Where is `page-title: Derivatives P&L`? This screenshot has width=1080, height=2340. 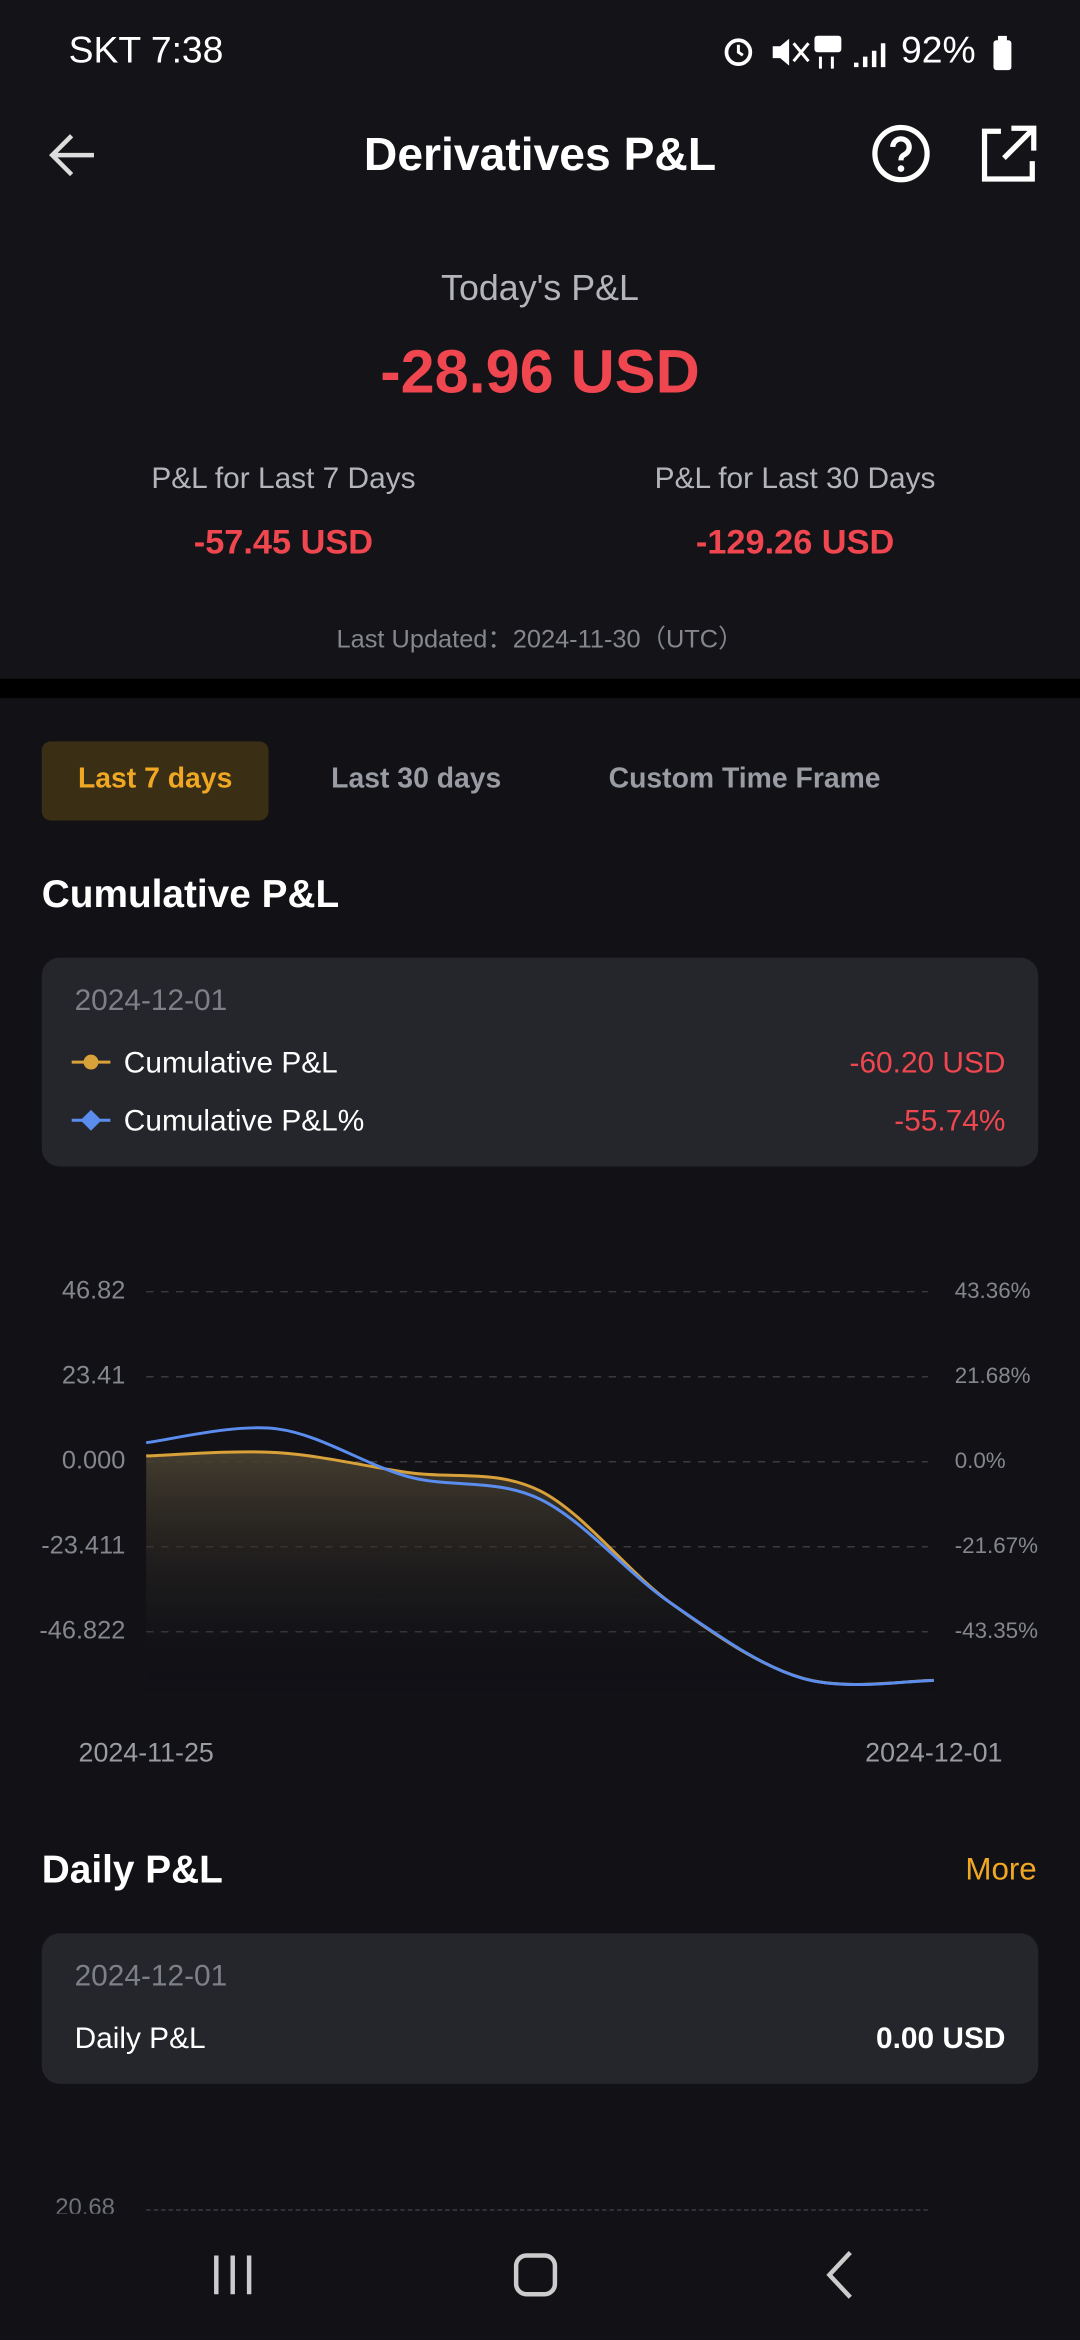 page-title: Derivatives P&L is located at coordinates (540, 154).